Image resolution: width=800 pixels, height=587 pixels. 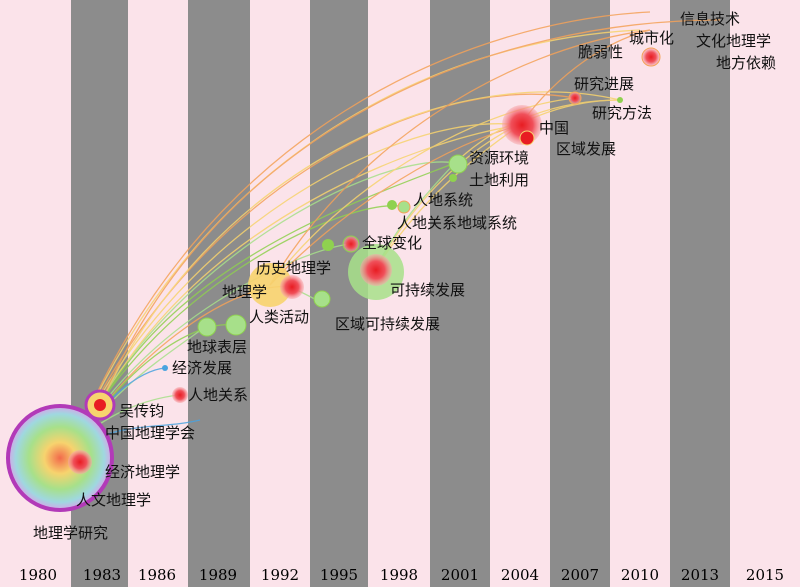 I want to click on keyword-label: 人文地理学, so click(x=113, y=500).